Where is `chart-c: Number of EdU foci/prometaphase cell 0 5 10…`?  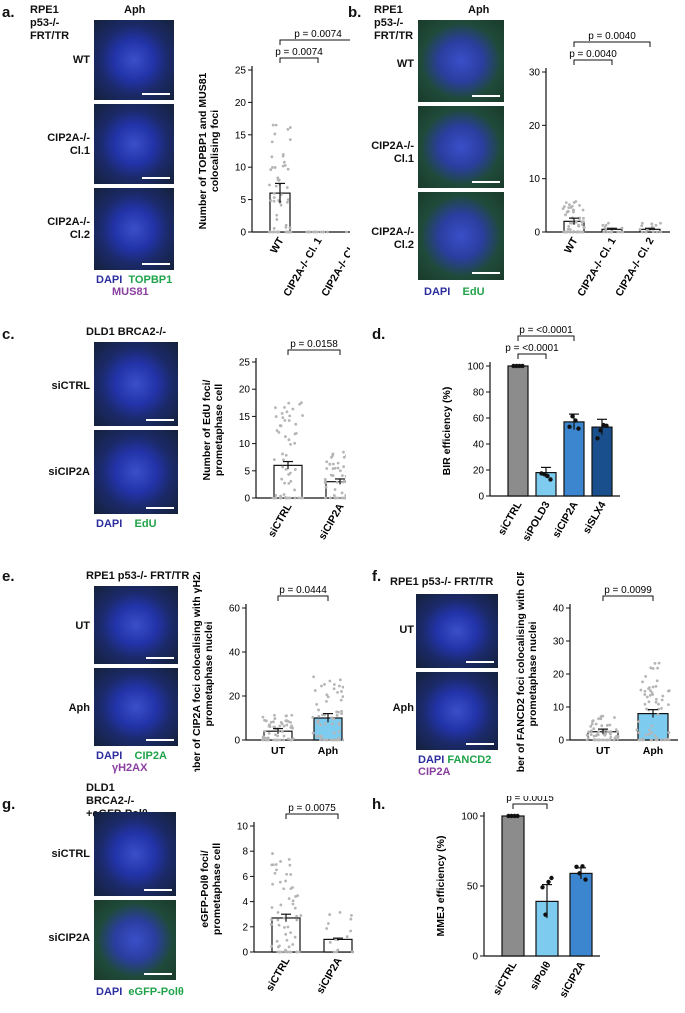
chart-c: Number of EdU foci/prometaphase cell 0 5 10… is located at coordinates (273, 440).